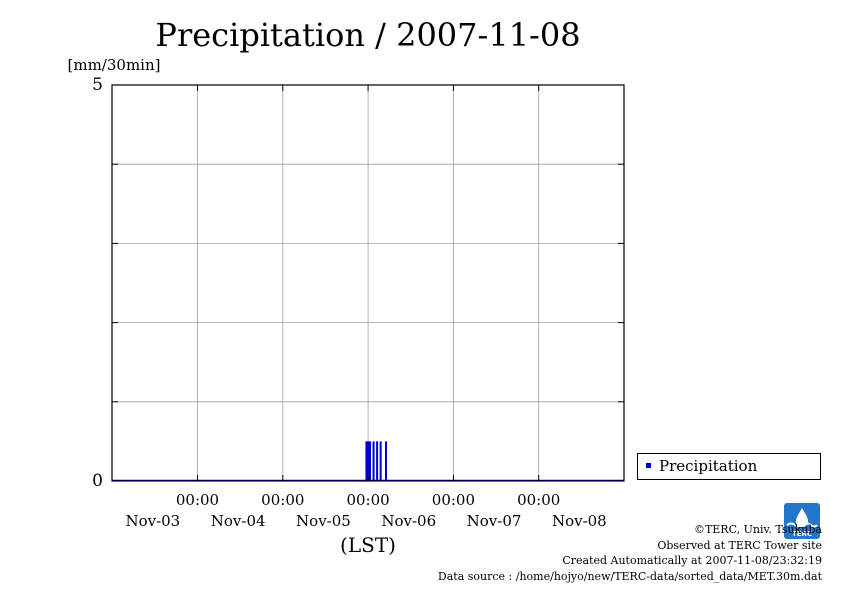  Describe the element at coordinates (368, 545) in the screenshot. I see `x-axis-label: (LST)` at that location.